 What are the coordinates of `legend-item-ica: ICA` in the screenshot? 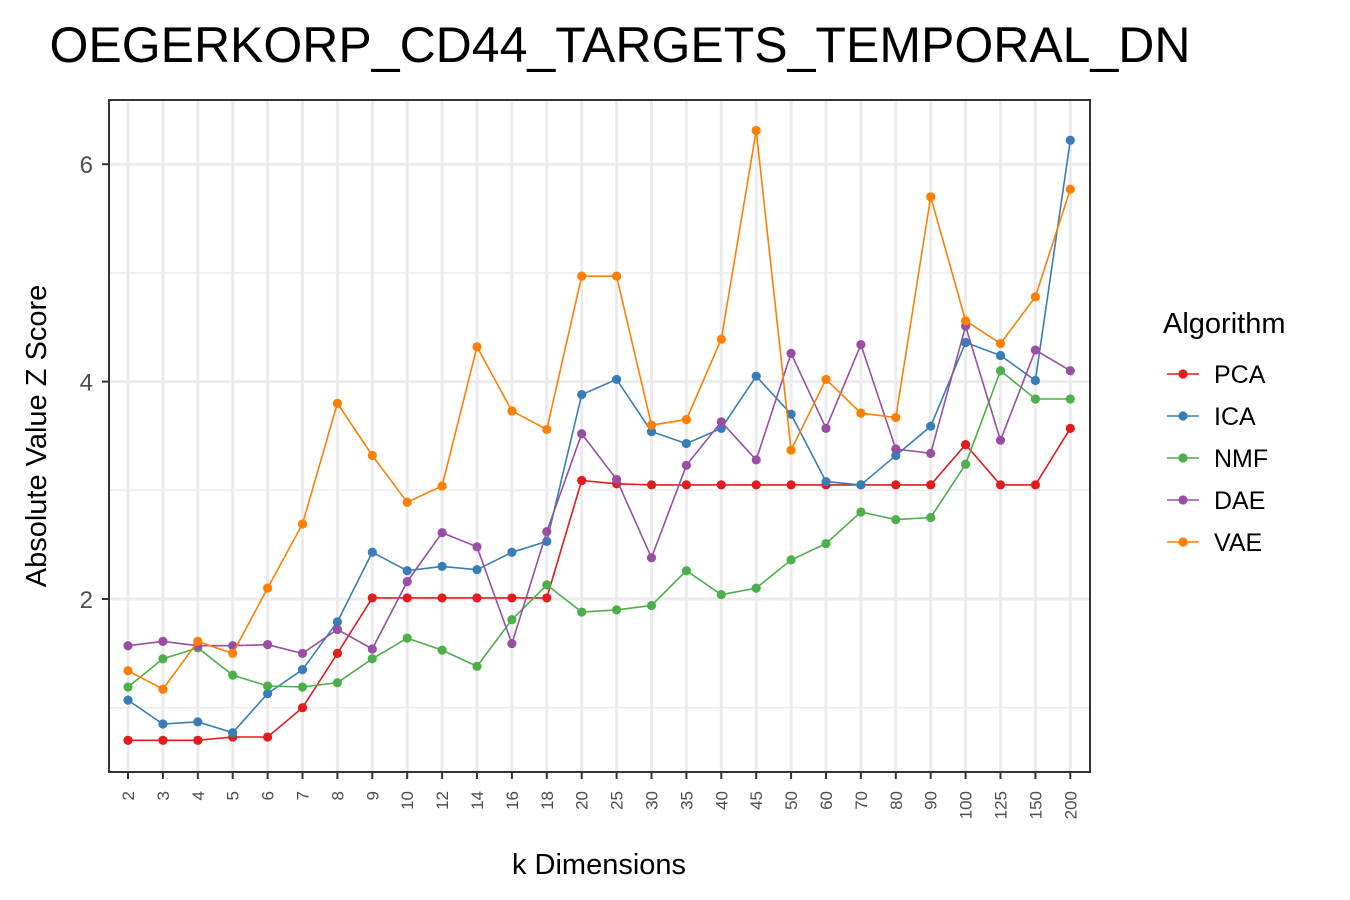 It's located at (1211, 417).